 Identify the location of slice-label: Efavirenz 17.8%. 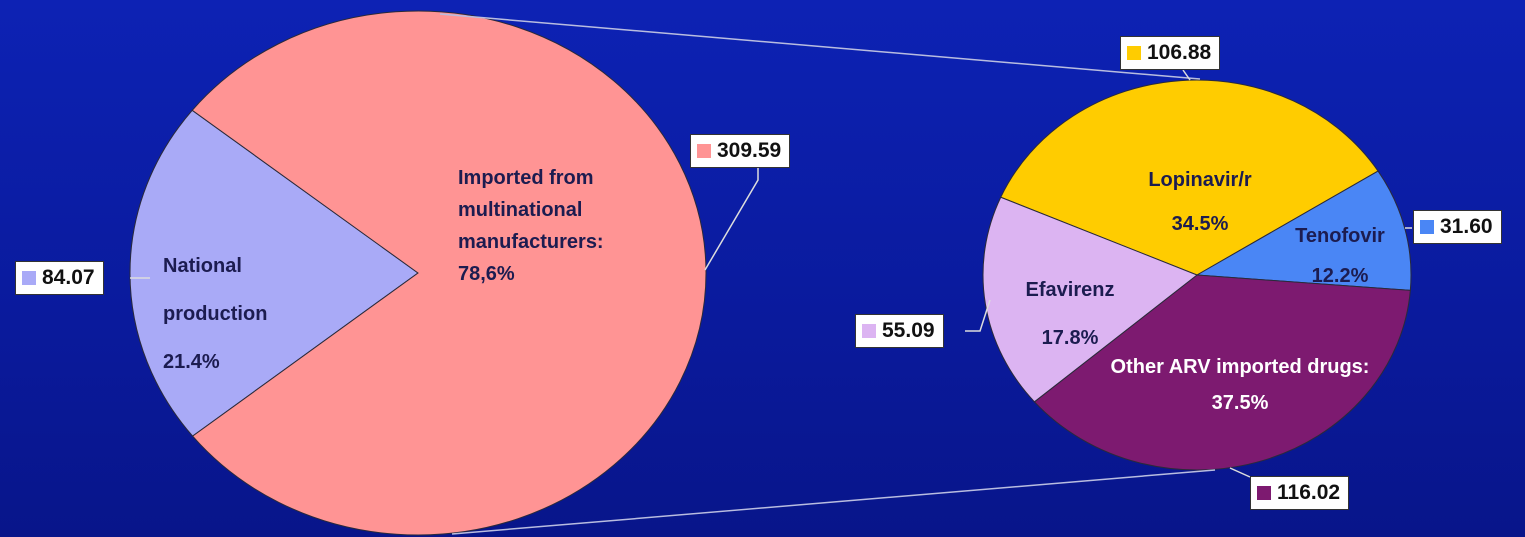
(1070, 314).